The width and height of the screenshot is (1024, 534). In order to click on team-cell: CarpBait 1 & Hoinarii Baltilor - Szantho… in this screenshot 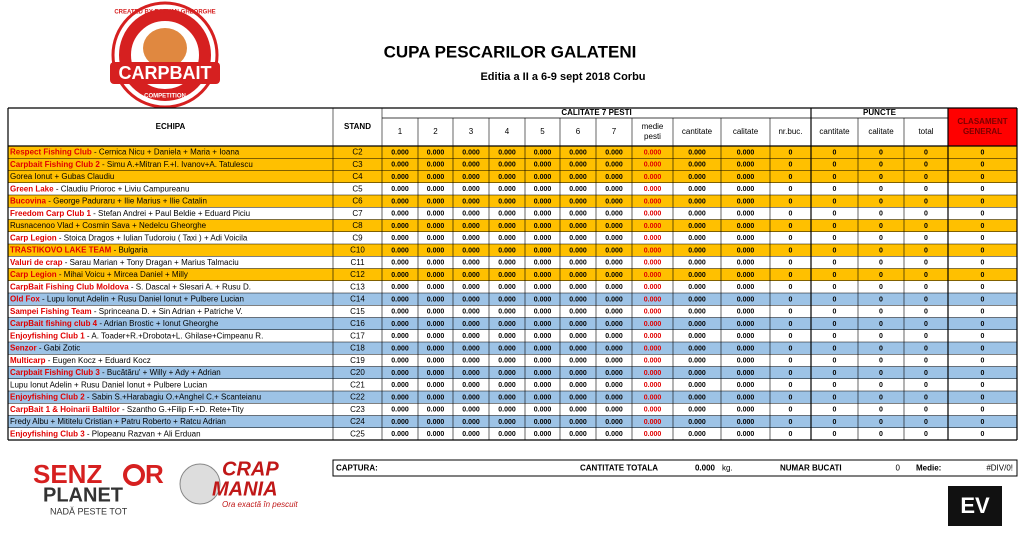, I will do `click(127, 409)`.